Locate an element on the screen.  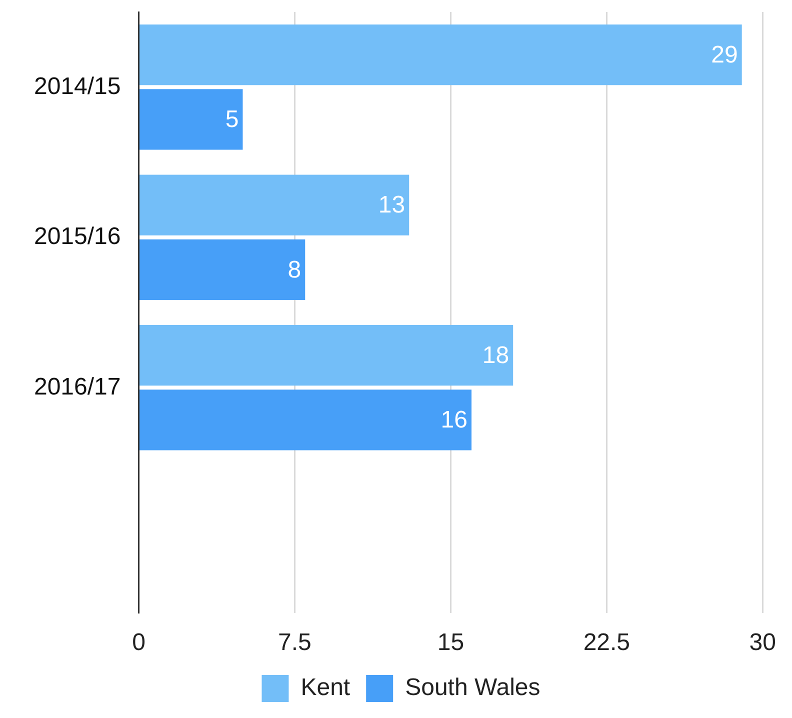
data-label: 5 is located at coordinates (232, 120).